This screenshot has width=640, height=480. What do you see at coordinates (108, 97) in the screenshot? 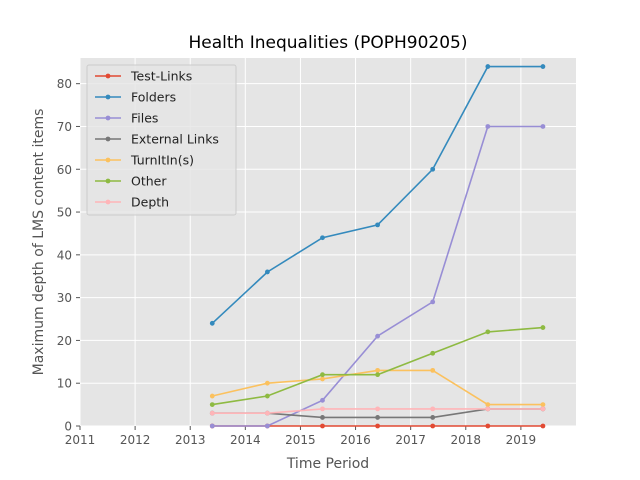
I see `legend-marker-folders` at bounding box center [108, 97].